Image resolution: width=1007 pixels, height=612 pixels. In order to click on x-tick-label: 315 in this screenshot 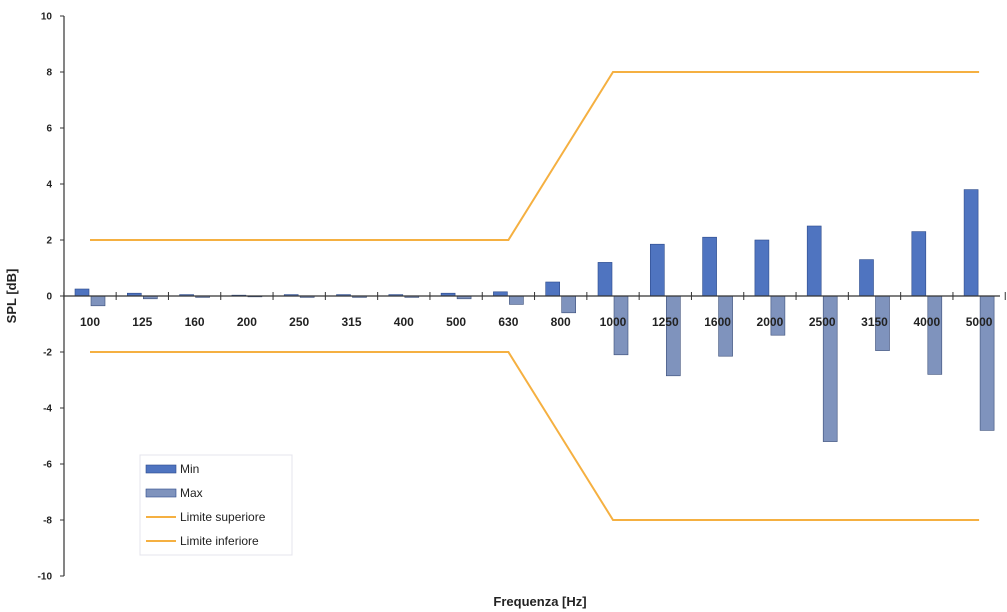, I will do `click(351, 322)`.